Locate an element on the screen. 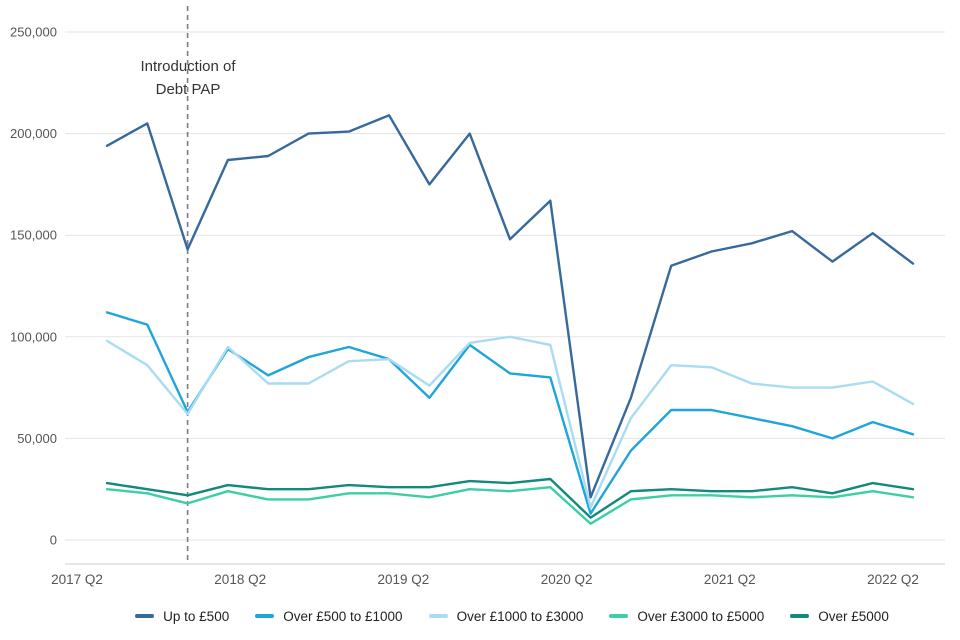  legend-item: Over £5000 is located at coordinates (839, 616).